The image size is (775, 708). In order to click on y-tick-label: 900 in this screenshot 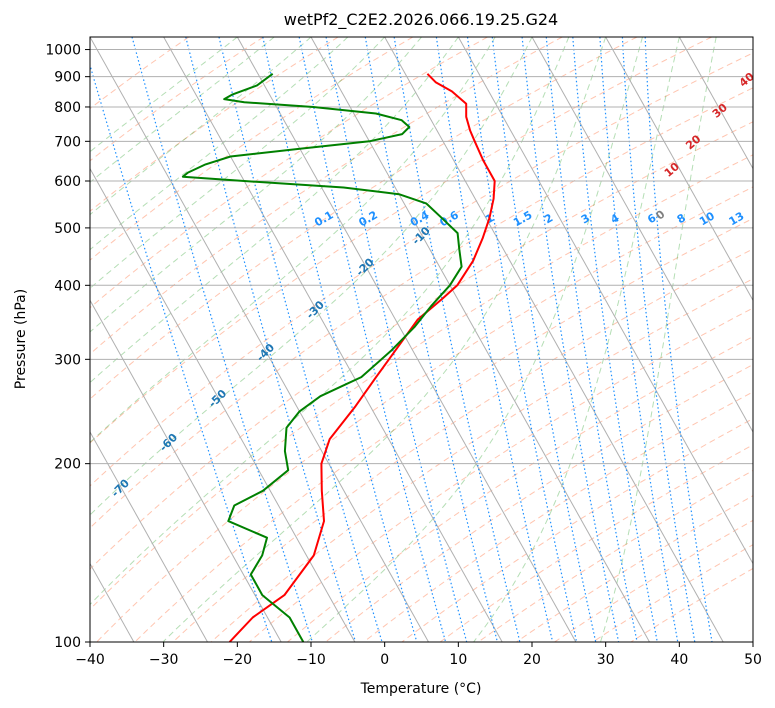, I will do `click(67, 78)`.